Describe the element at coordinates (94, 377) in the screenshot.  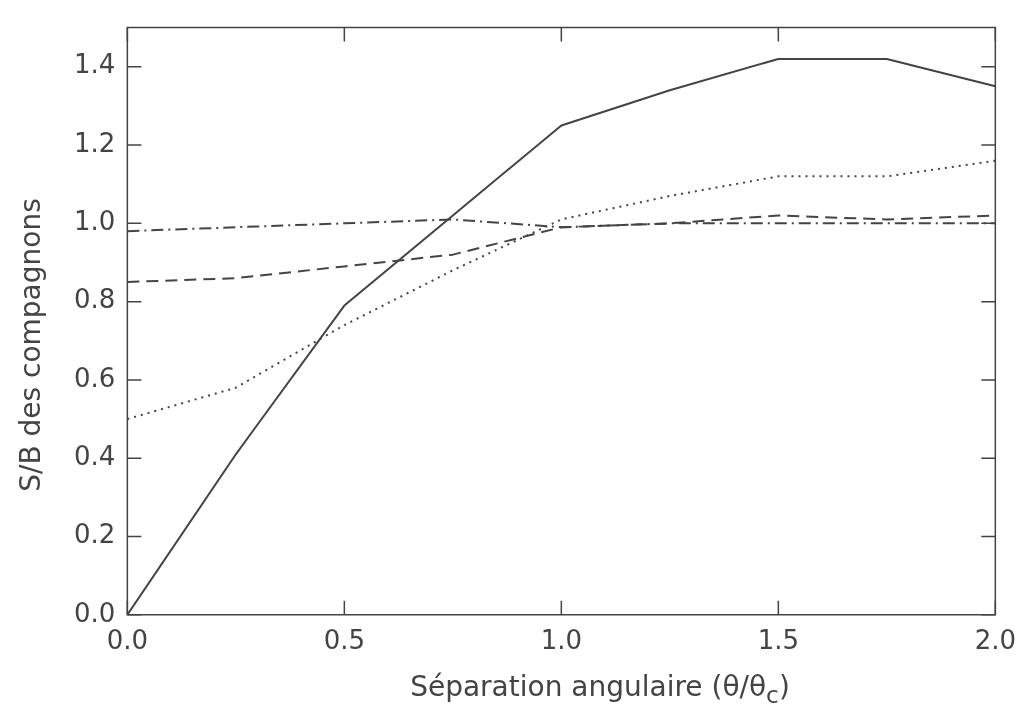
I see `y-tick-label: 0.6` at that location.